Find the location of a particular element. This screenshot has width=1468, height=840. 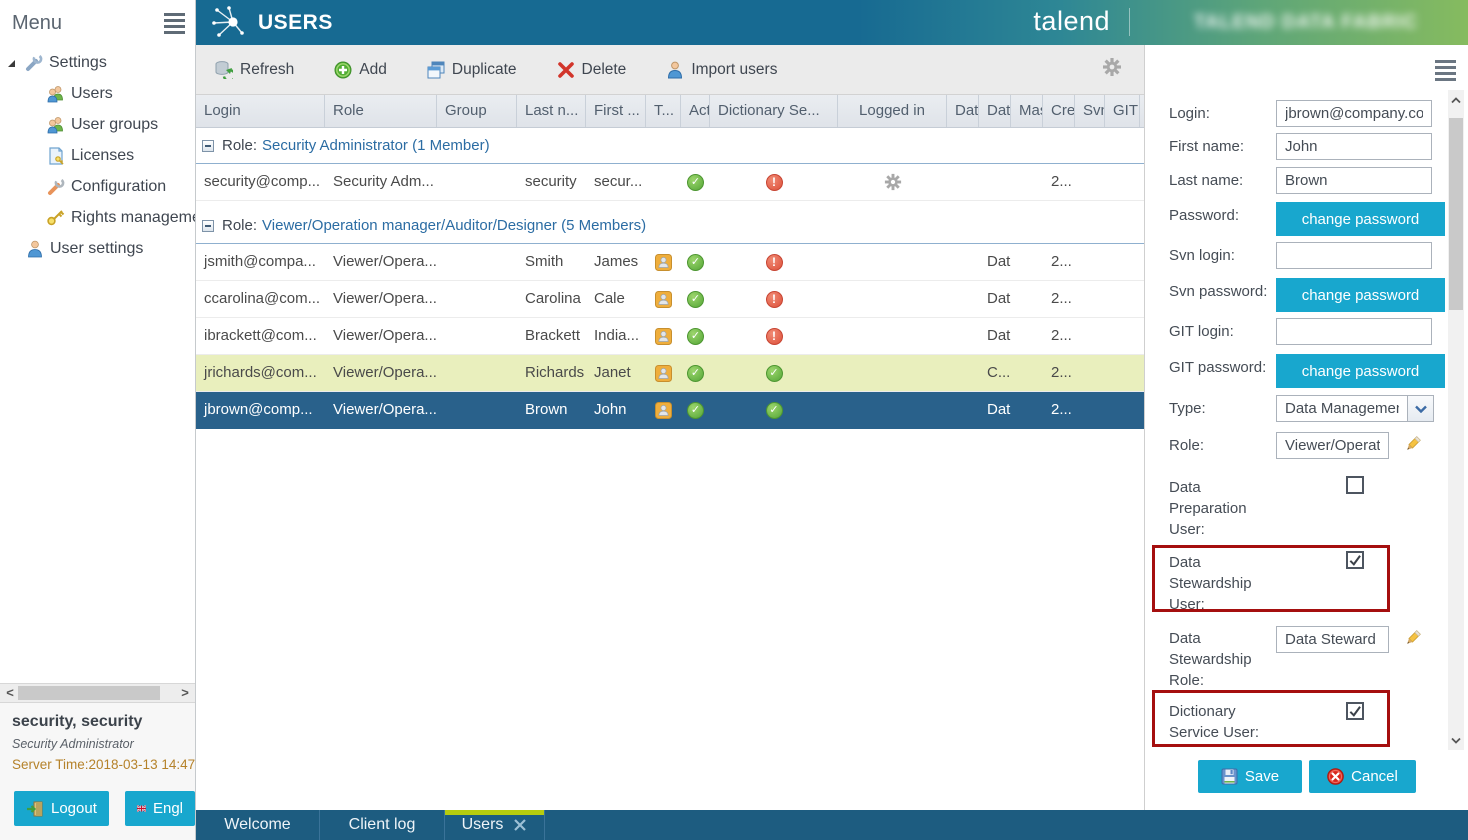

dictionary-ok-icon is located at coordinates (774, 410).